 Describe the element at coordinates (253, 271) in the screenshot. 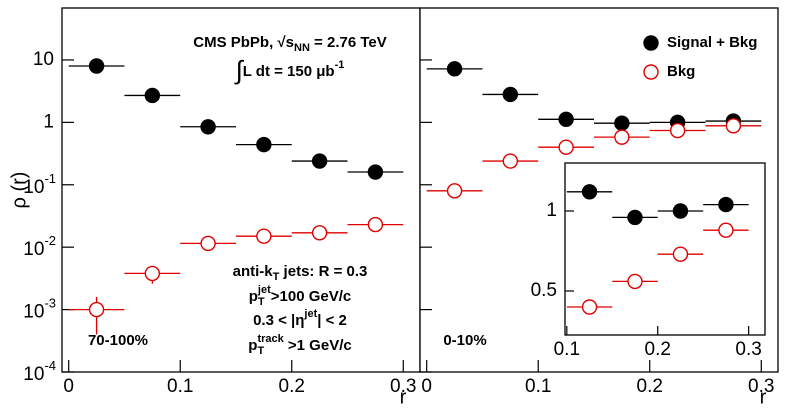

I see `annotation-part: anti-k` at that location.